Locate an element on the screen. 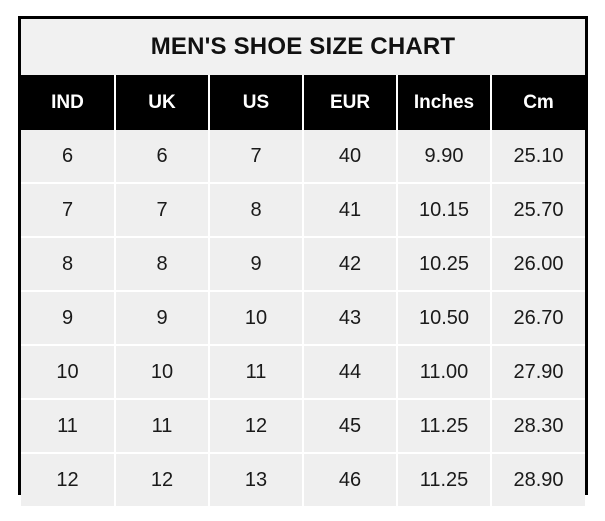  cell-inches: 9.90 is located at coordinates (444, 157).